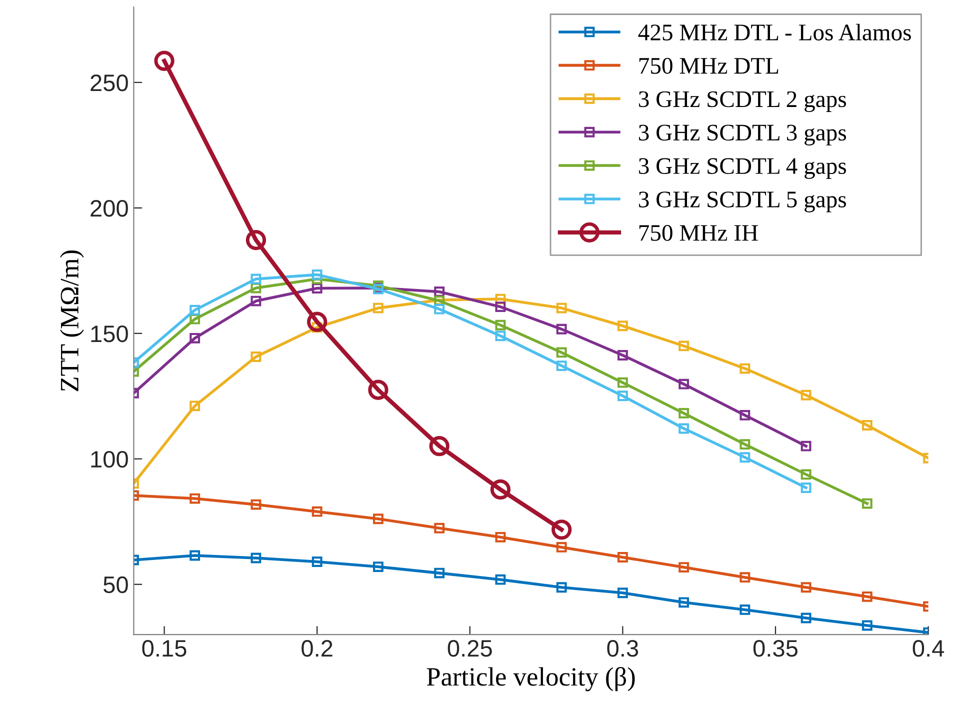 The height and width of the screenshot is (717, 969). I want to click on y-tick-label: 250, so click(109, 83).